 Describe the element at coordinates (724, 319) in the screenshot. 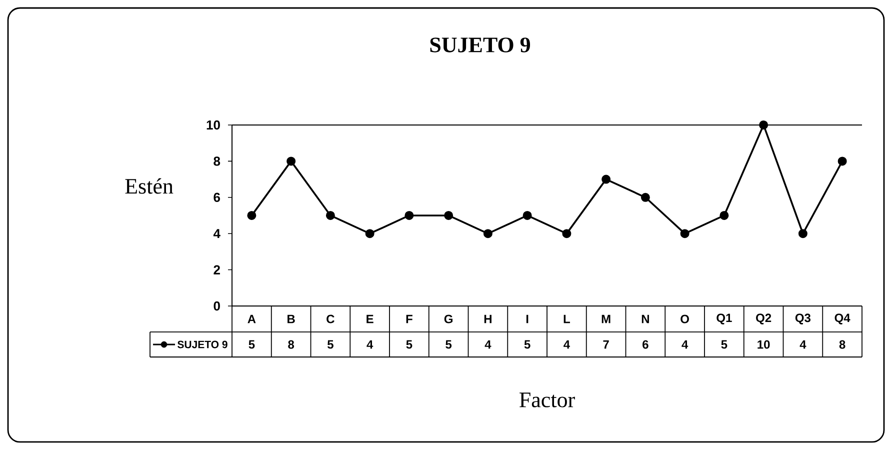

I see `x-tick-label: Q1` at that location.